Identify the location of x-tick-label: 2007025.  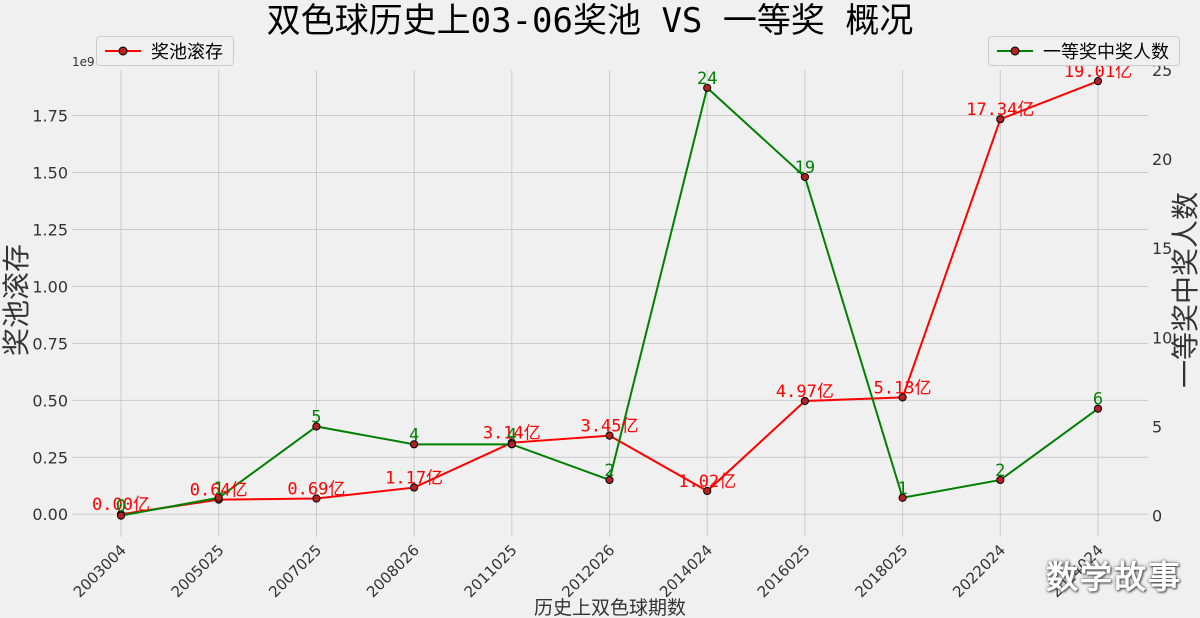
(295, 571).